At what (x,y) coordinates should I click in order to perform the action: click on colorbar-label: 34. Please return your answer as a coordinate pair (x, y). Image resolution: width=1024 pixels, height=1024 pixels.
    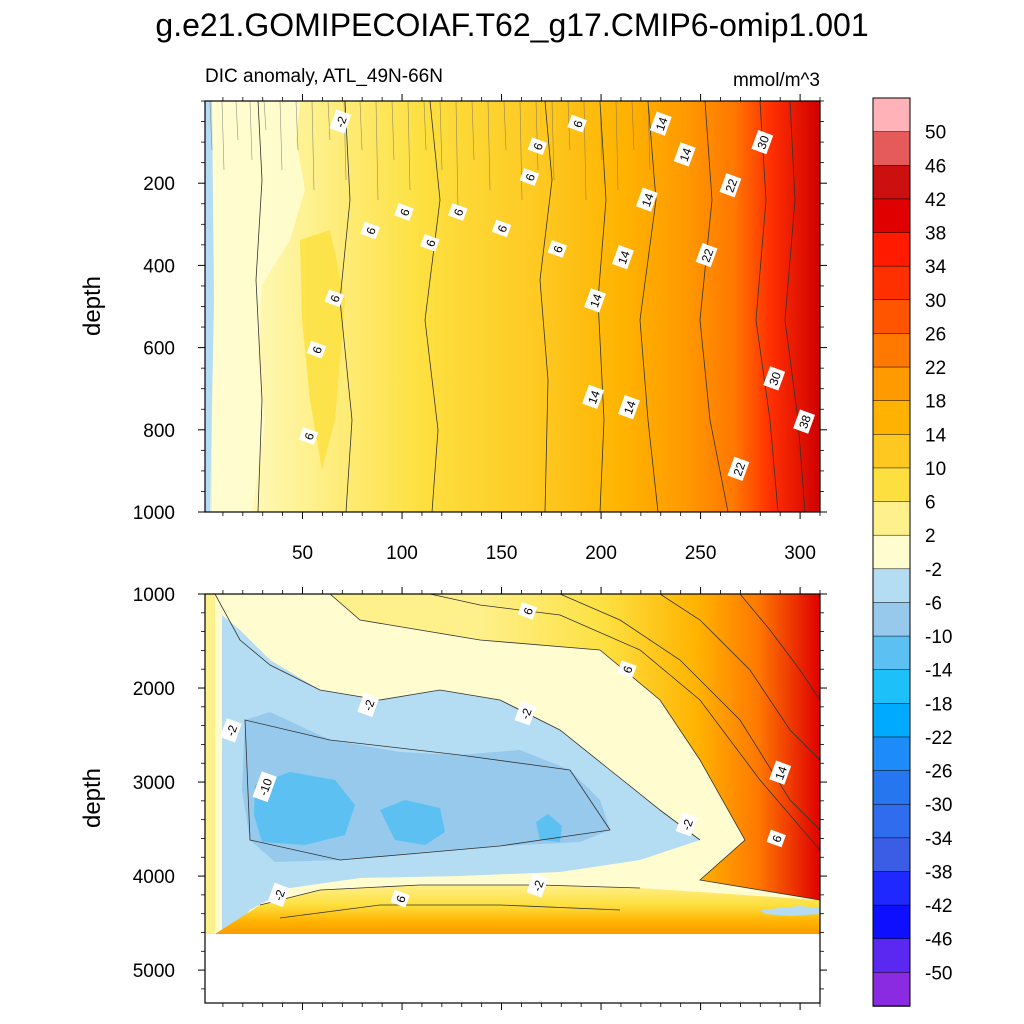
    Looking at the image, I should click on (936, 267).